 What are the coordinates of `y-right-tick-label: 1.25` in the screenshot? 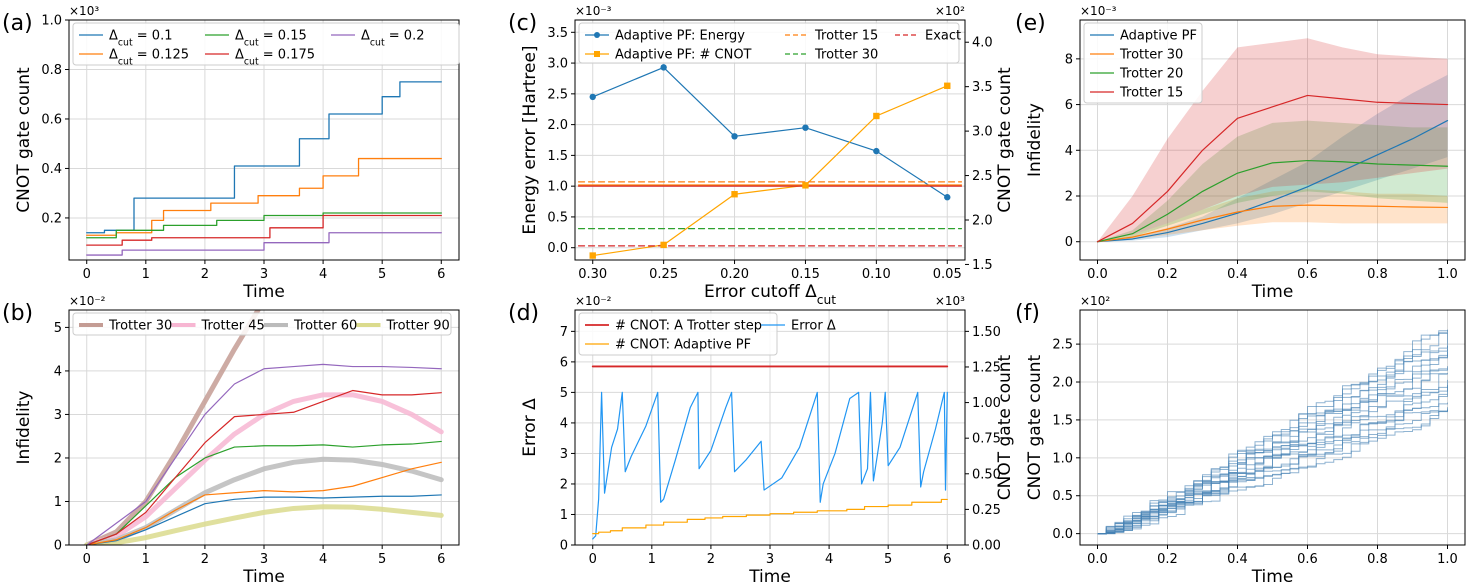 It's located at (986, 367).